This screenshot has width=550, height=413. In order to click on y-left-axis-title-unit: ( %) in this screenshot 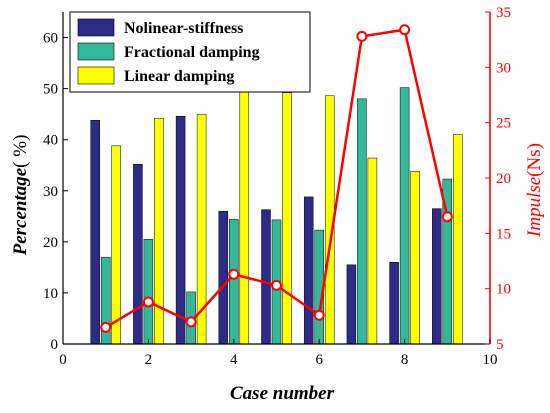, I will do `click(20, 151)`.